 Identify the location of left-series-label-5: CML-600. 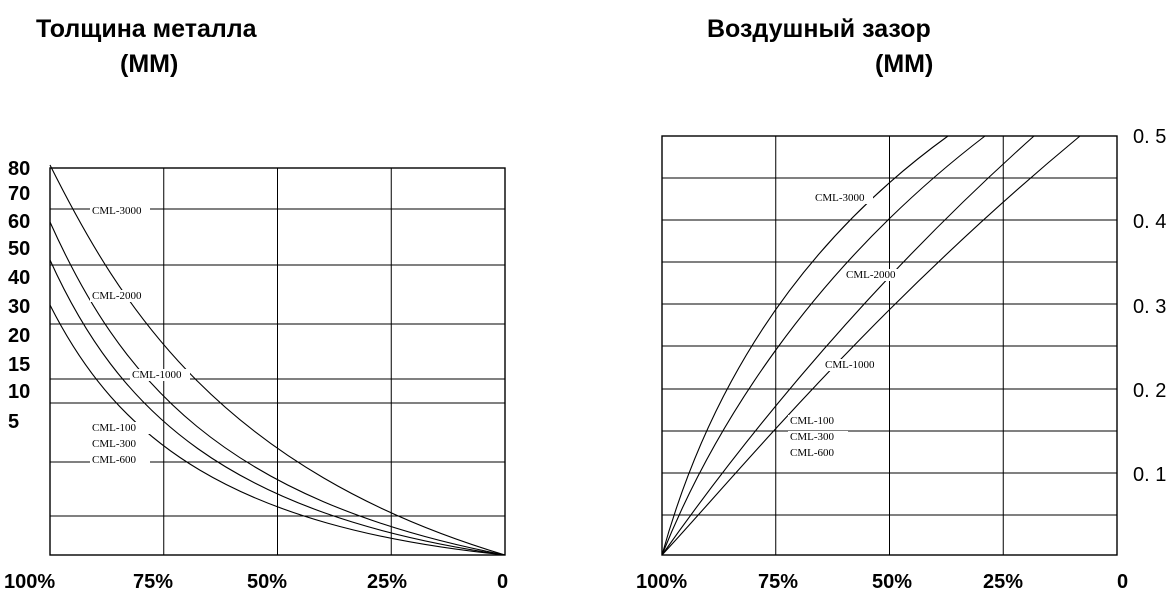
(114, 460).